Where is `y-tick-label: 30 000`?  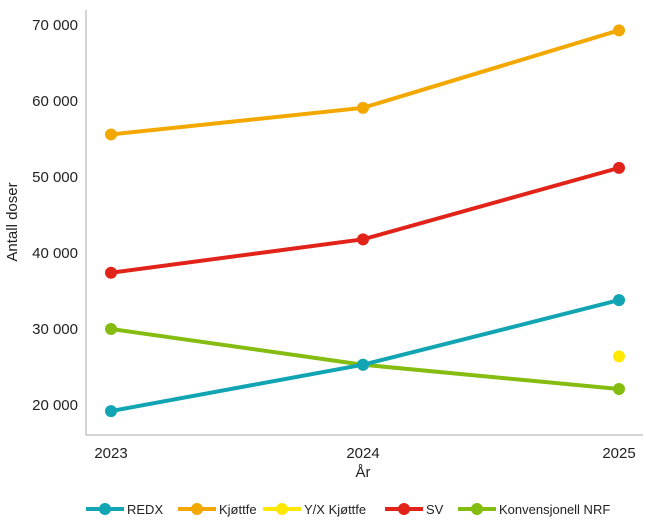
y-tick-label: 30 000 is located at coordinates (55, 329).